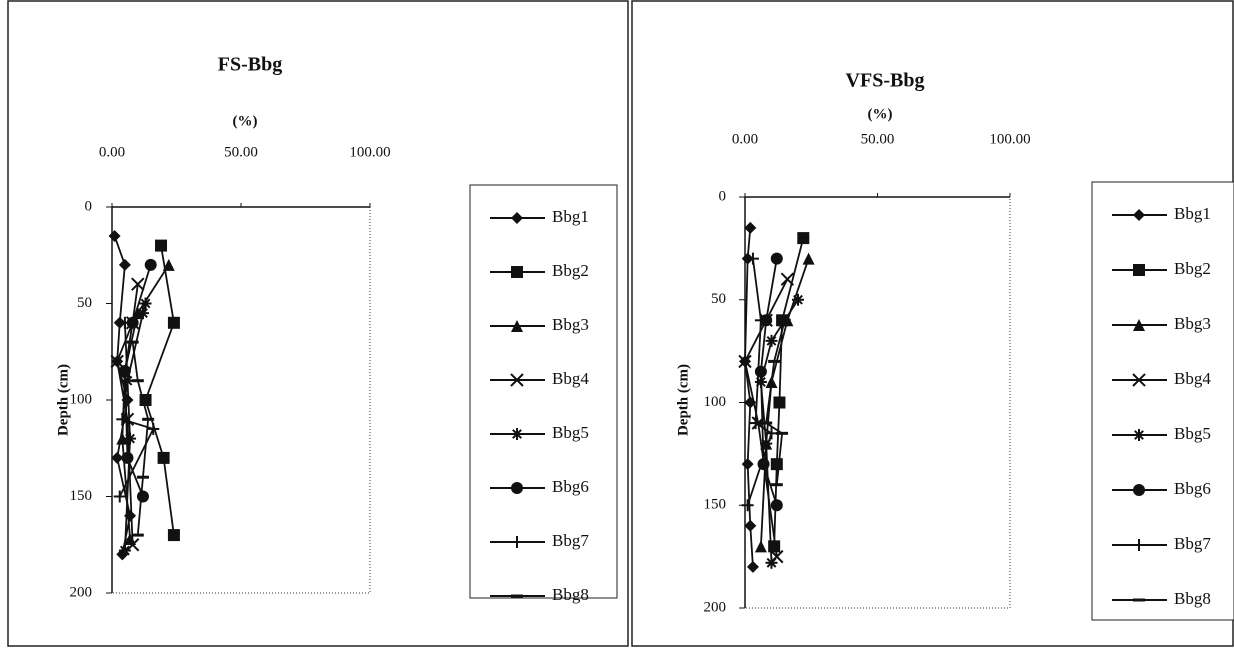  Describe the element at coordinates (1009, 139) in the screenshot. I see `x-tick-label: 100.00` at that location.